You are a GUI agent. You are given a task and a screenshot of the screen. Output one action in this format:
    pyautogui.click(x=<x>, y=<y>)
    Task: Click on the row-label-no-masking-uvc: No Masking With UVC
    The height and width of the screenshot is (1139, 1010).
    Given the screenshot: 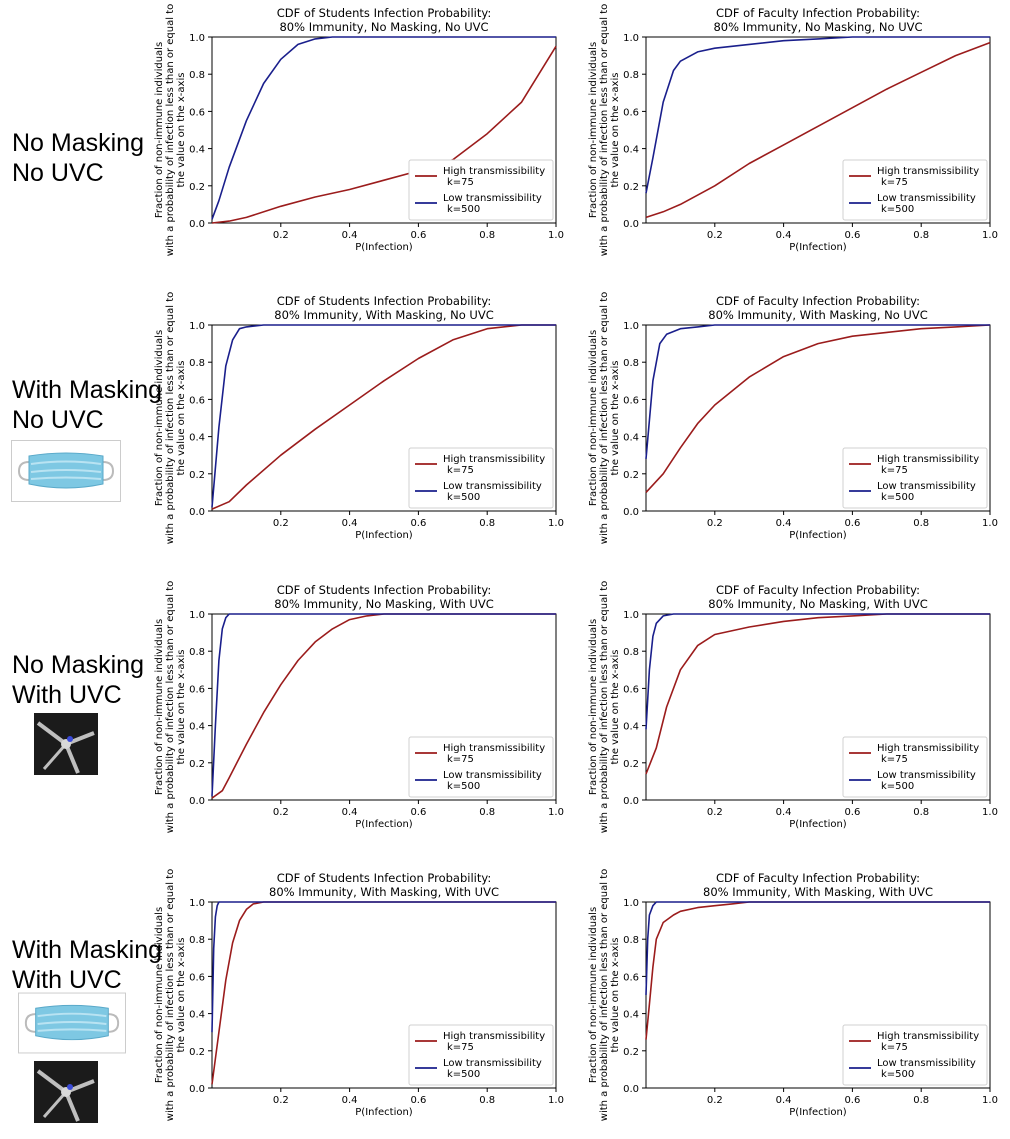 What is the action you would take?
    pyautogui.click(x=78, y=680)
    